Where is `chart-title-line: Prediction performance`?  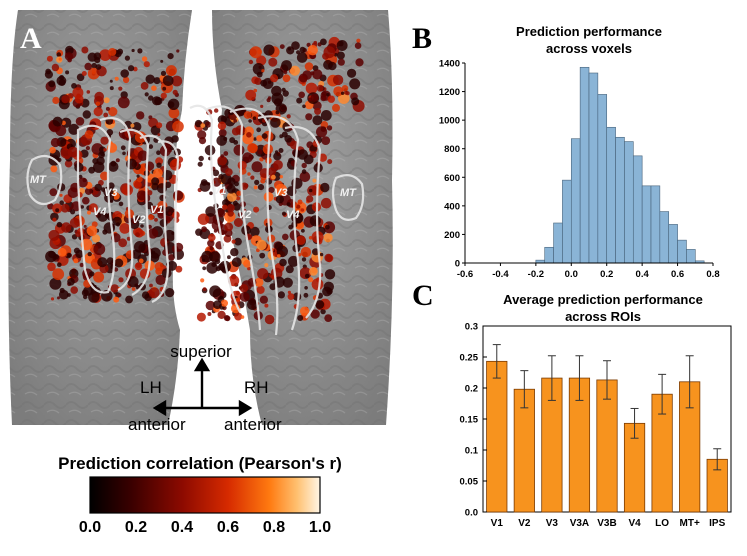
chart-title-line: Prediction performance is located at coordinates (589, 31).